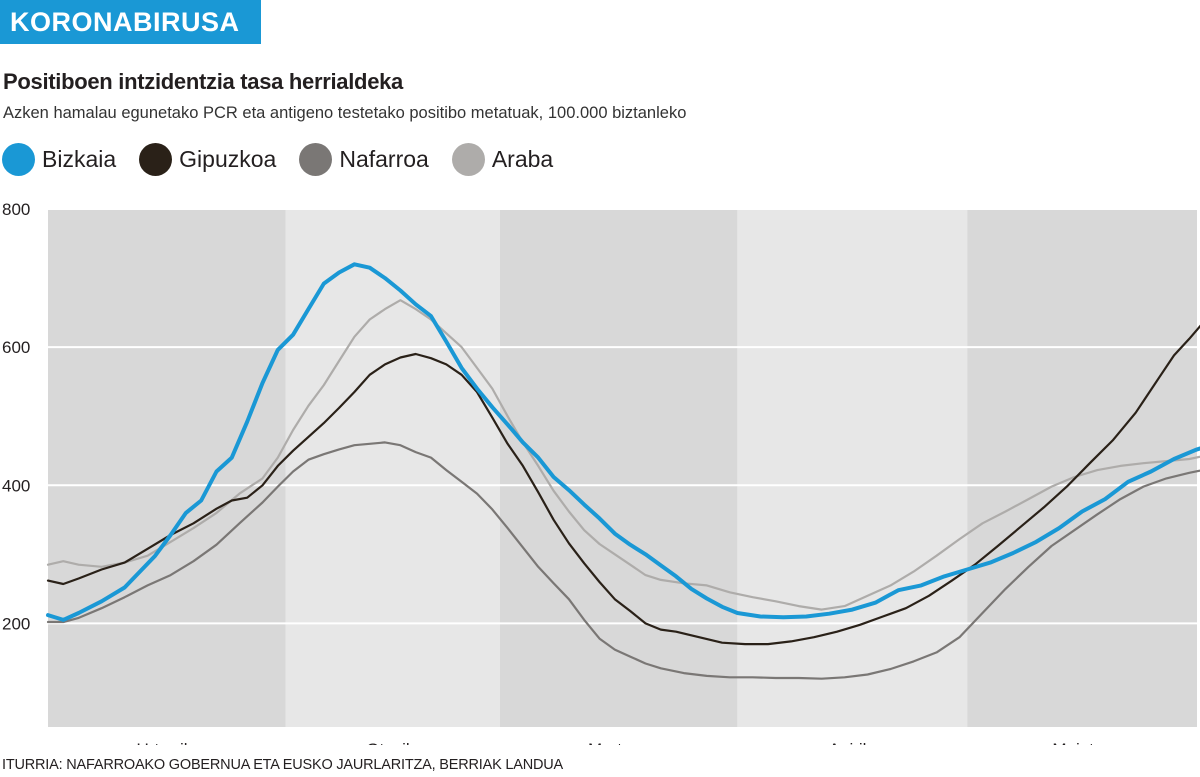 The image size is (1200, 777). I want to click on legend-label-gipuzkoa: Gipuzkoa, so click(228, 158).